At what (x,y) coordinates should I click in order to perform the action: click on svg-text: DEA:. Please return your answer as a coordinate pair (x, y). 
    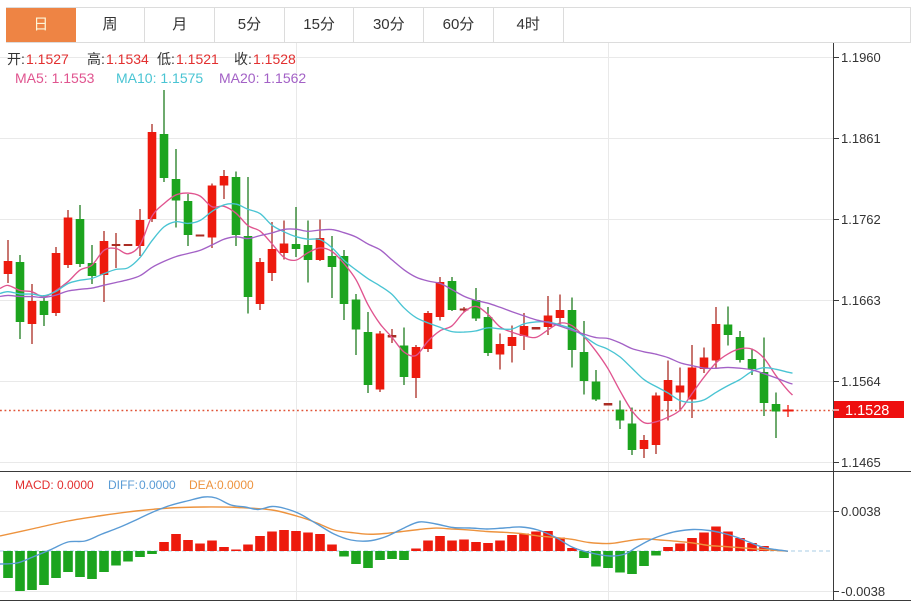
    Looking at the image, I should click on (203, 485).